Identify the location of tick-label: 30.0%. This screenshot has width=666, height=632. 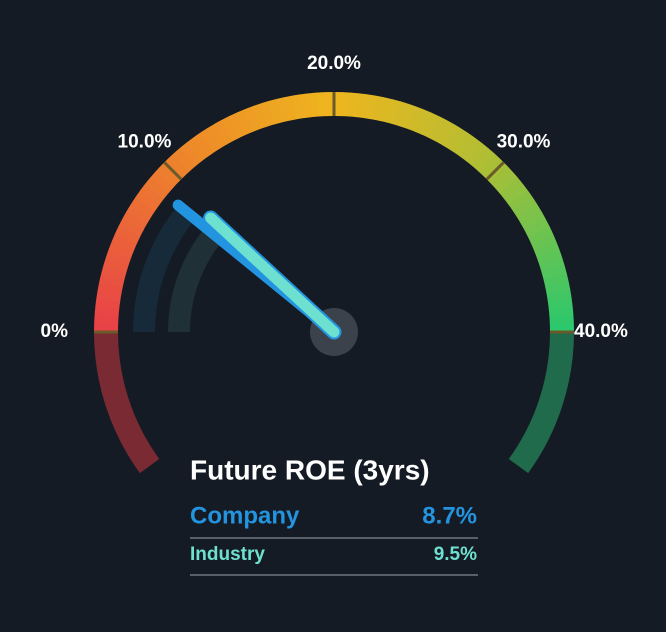
(524, 142).